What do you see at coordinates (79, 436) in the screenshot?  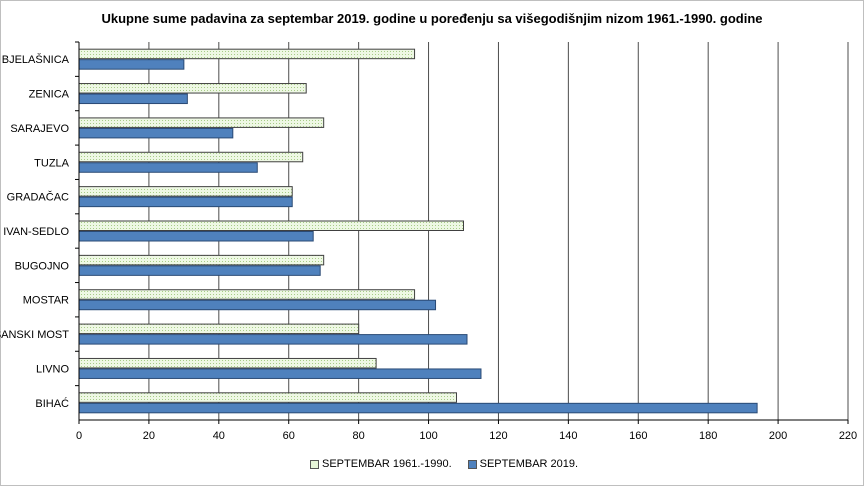 I see `x-tick-label: 0` at bounding box center [79, 436].